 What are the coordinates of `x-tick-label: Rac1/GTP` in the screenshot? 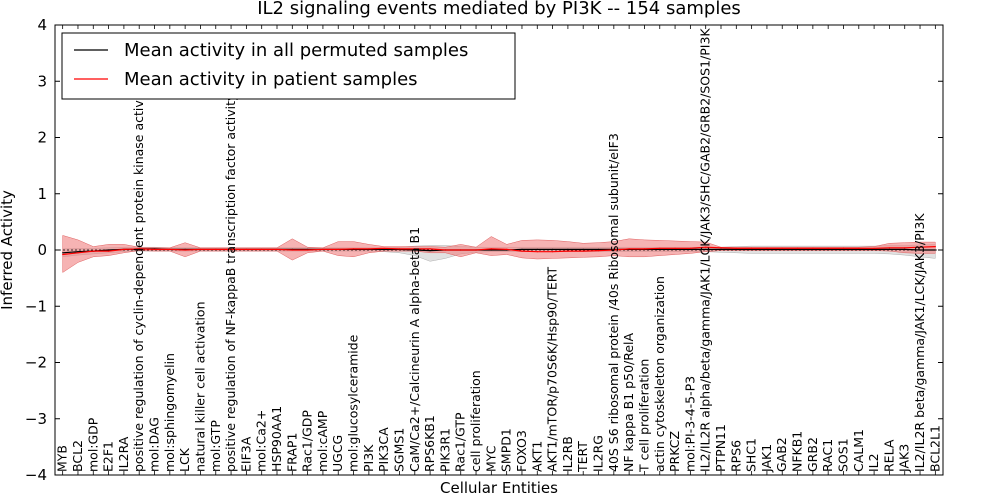 It's located at (460, 442).